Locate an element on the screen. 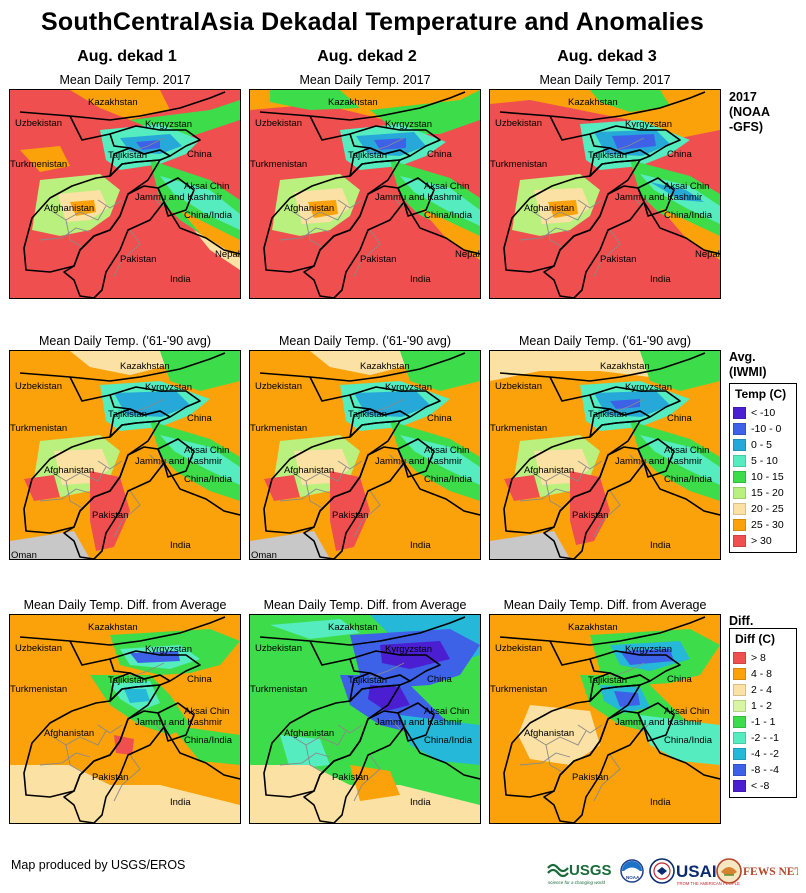 This screenshot has width=806, height=893. diff-legend-item: -2 - -1 is located at coordinates (763, 738).